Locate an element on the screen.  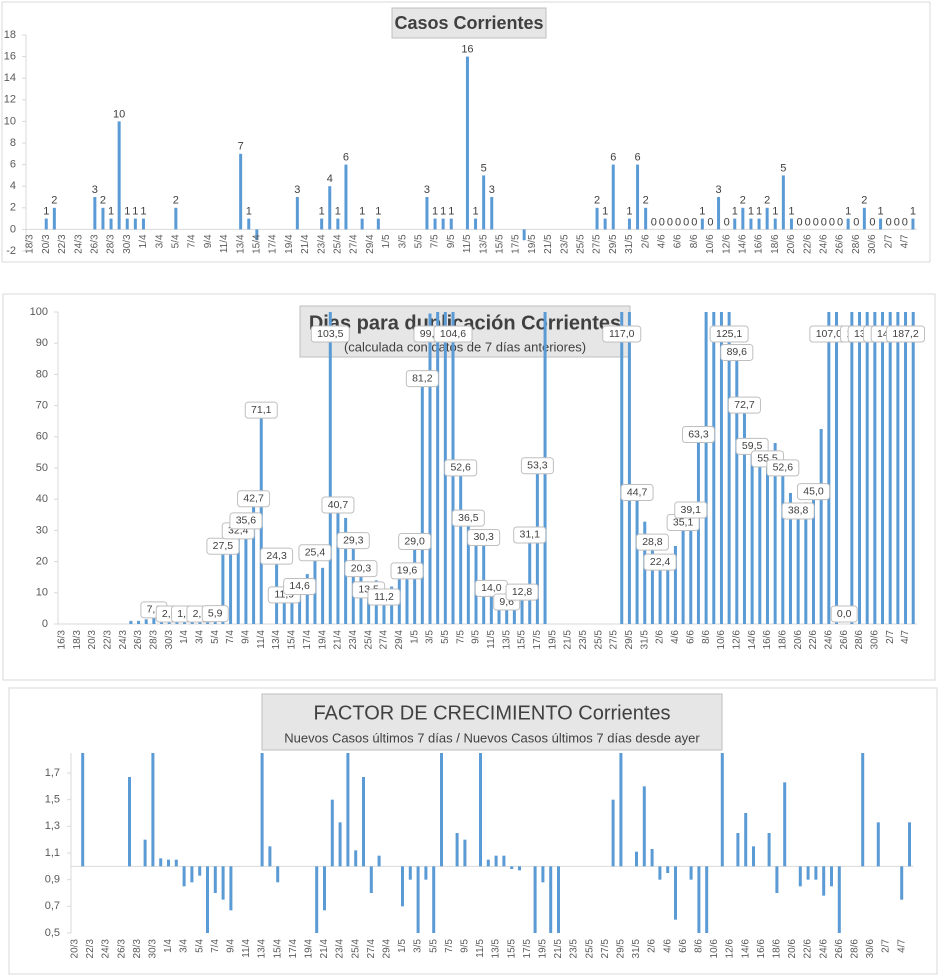
data-label: 30,3 is located at coordinates (483, 537).